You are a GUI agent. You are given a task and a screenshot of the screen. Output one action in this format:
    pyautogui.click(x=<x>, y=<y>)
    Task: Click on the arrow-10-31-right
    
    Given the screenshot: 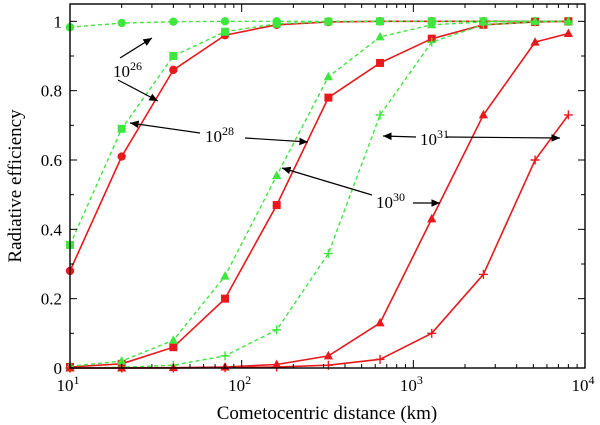 What is the action you would take?
    pyautogui.click(x=503, y=138)
    